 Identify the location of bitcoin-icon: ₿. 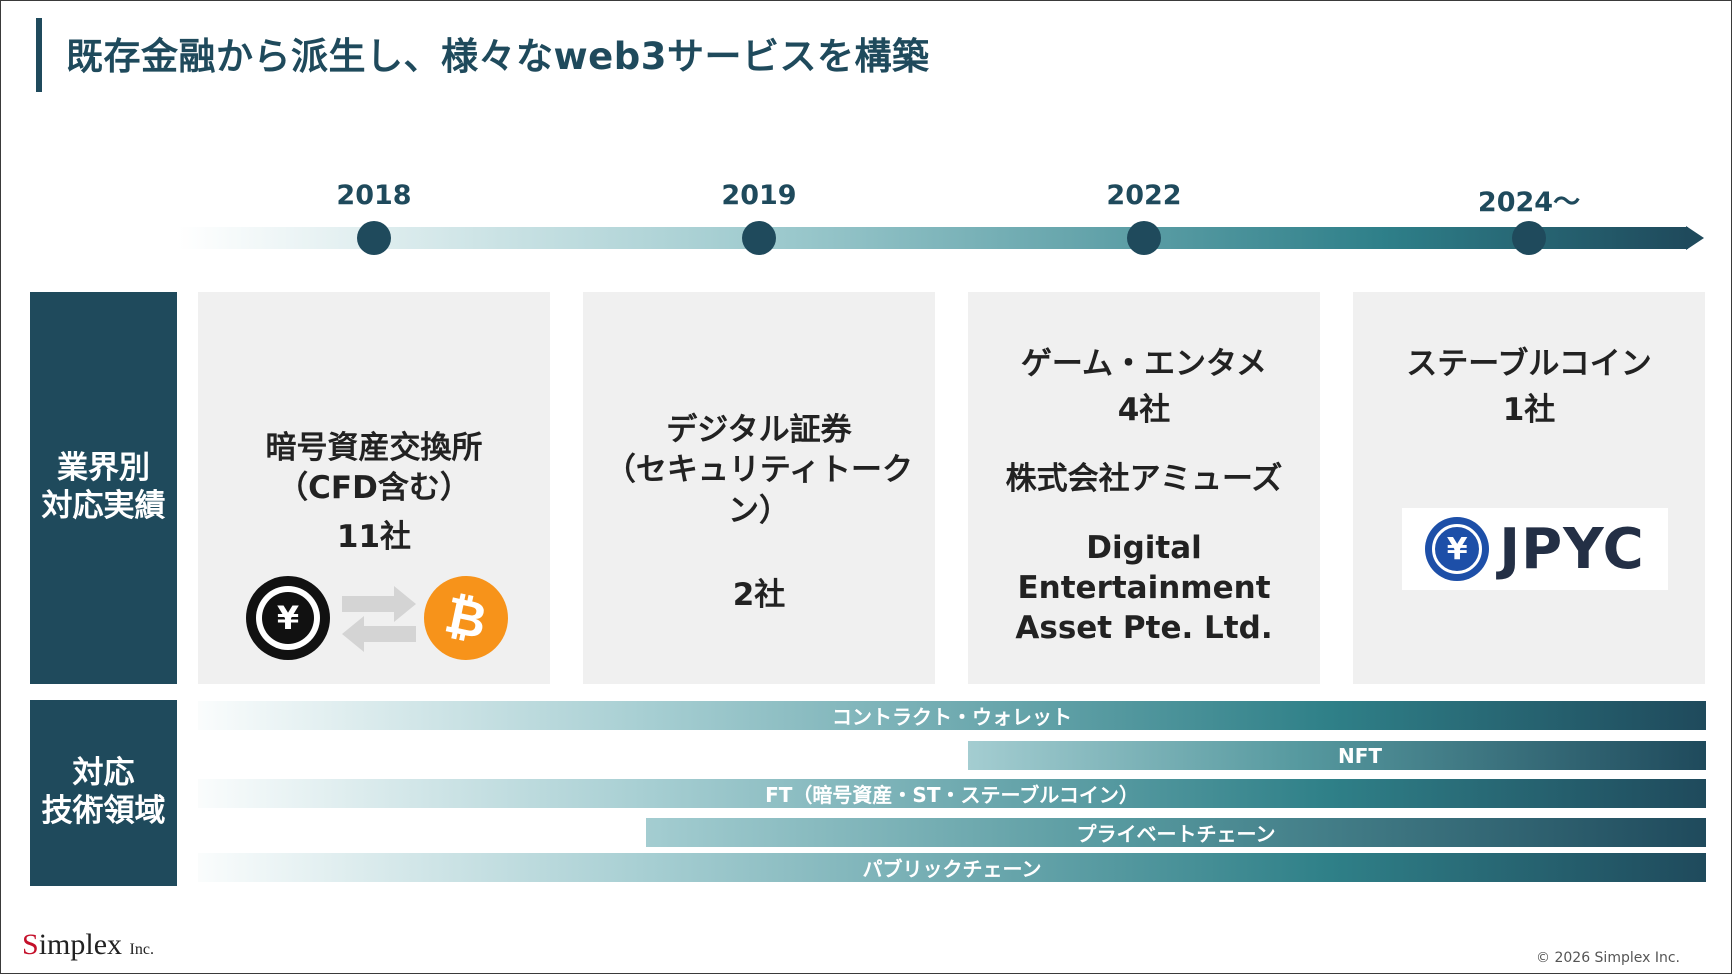
(466, 618).